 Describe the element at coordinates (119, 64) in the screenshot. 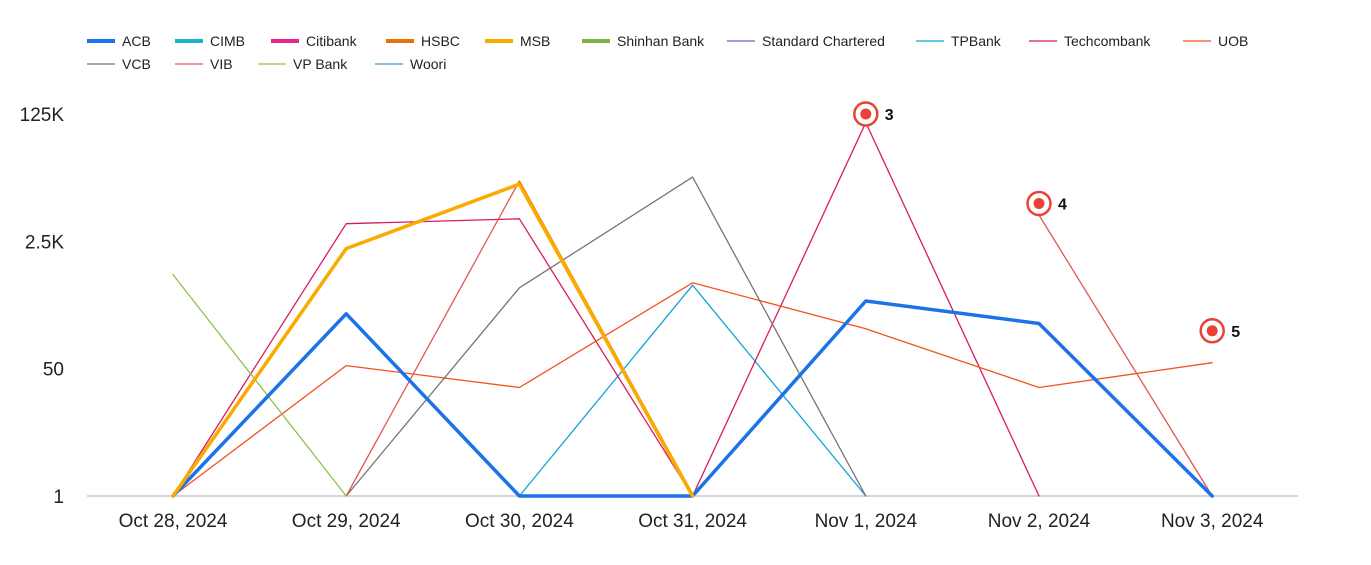

I see `legend-item-vcb: VCB` at that location.